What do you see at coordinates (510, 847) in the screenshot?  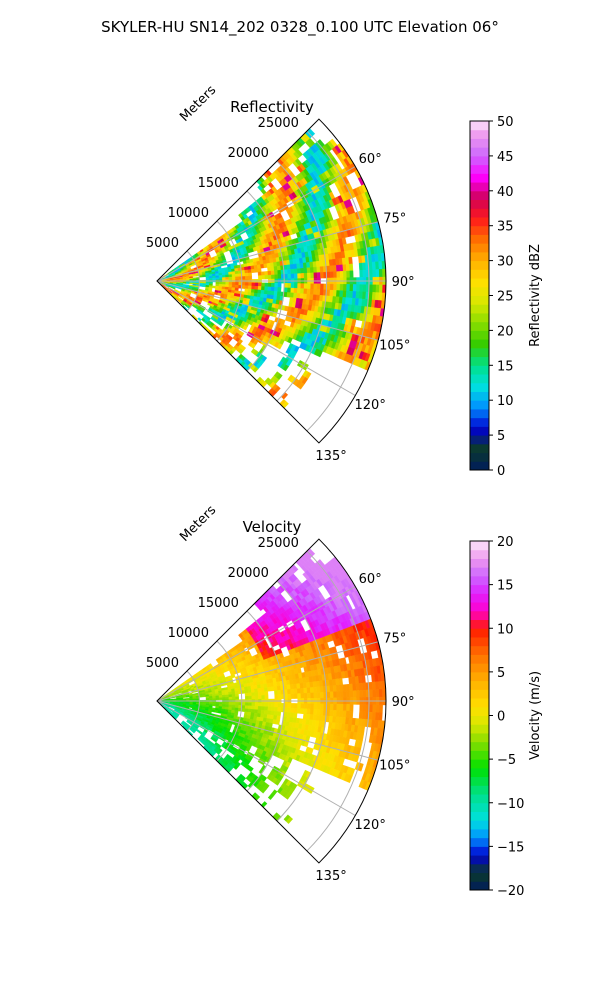 I see `colorbar-tick-label: −15` at bounding box center [510, 847].